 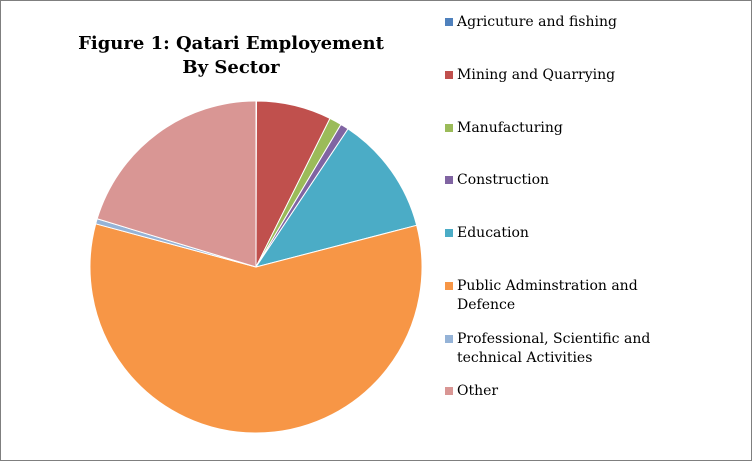 I want to click on chart-title: Figure 1: Qatari Employement By Sector, so click(x=231, y=56).